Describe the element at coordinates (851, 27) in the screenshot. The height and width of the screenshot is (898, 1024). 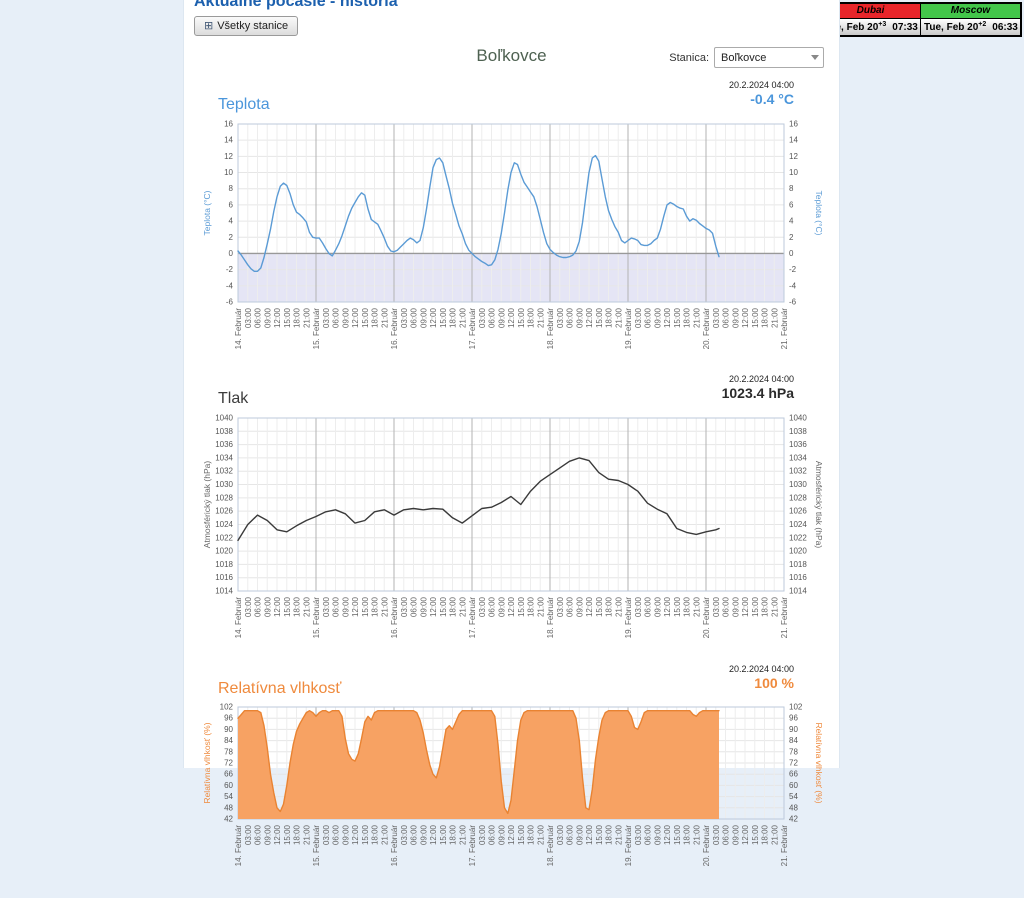
I see `clock-date: Tue, Feb 20` at that location.